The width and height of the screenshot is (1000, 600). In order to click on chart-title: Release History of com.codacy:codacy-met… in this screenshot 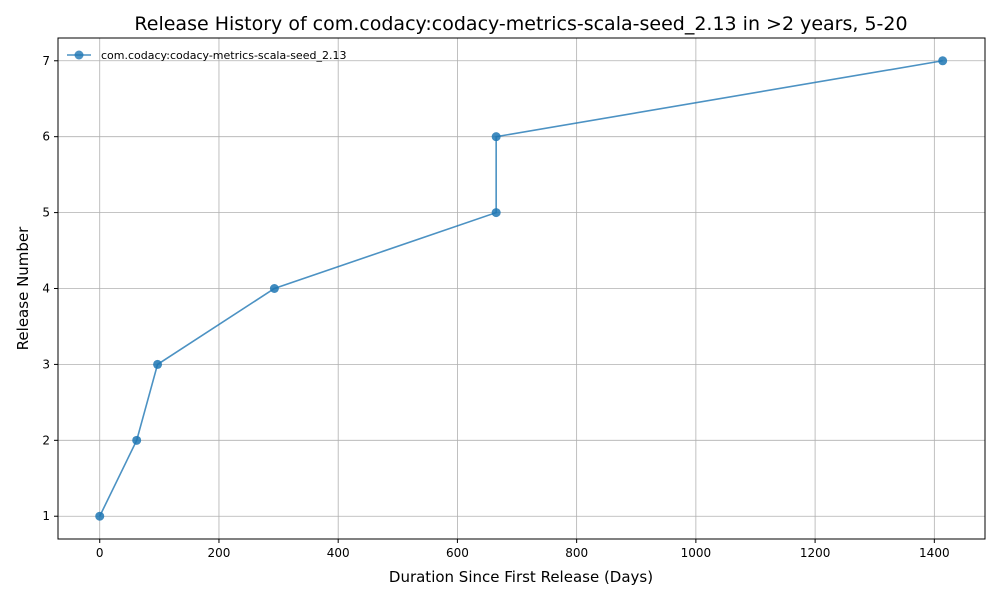, I will do `click(520, 24)`.